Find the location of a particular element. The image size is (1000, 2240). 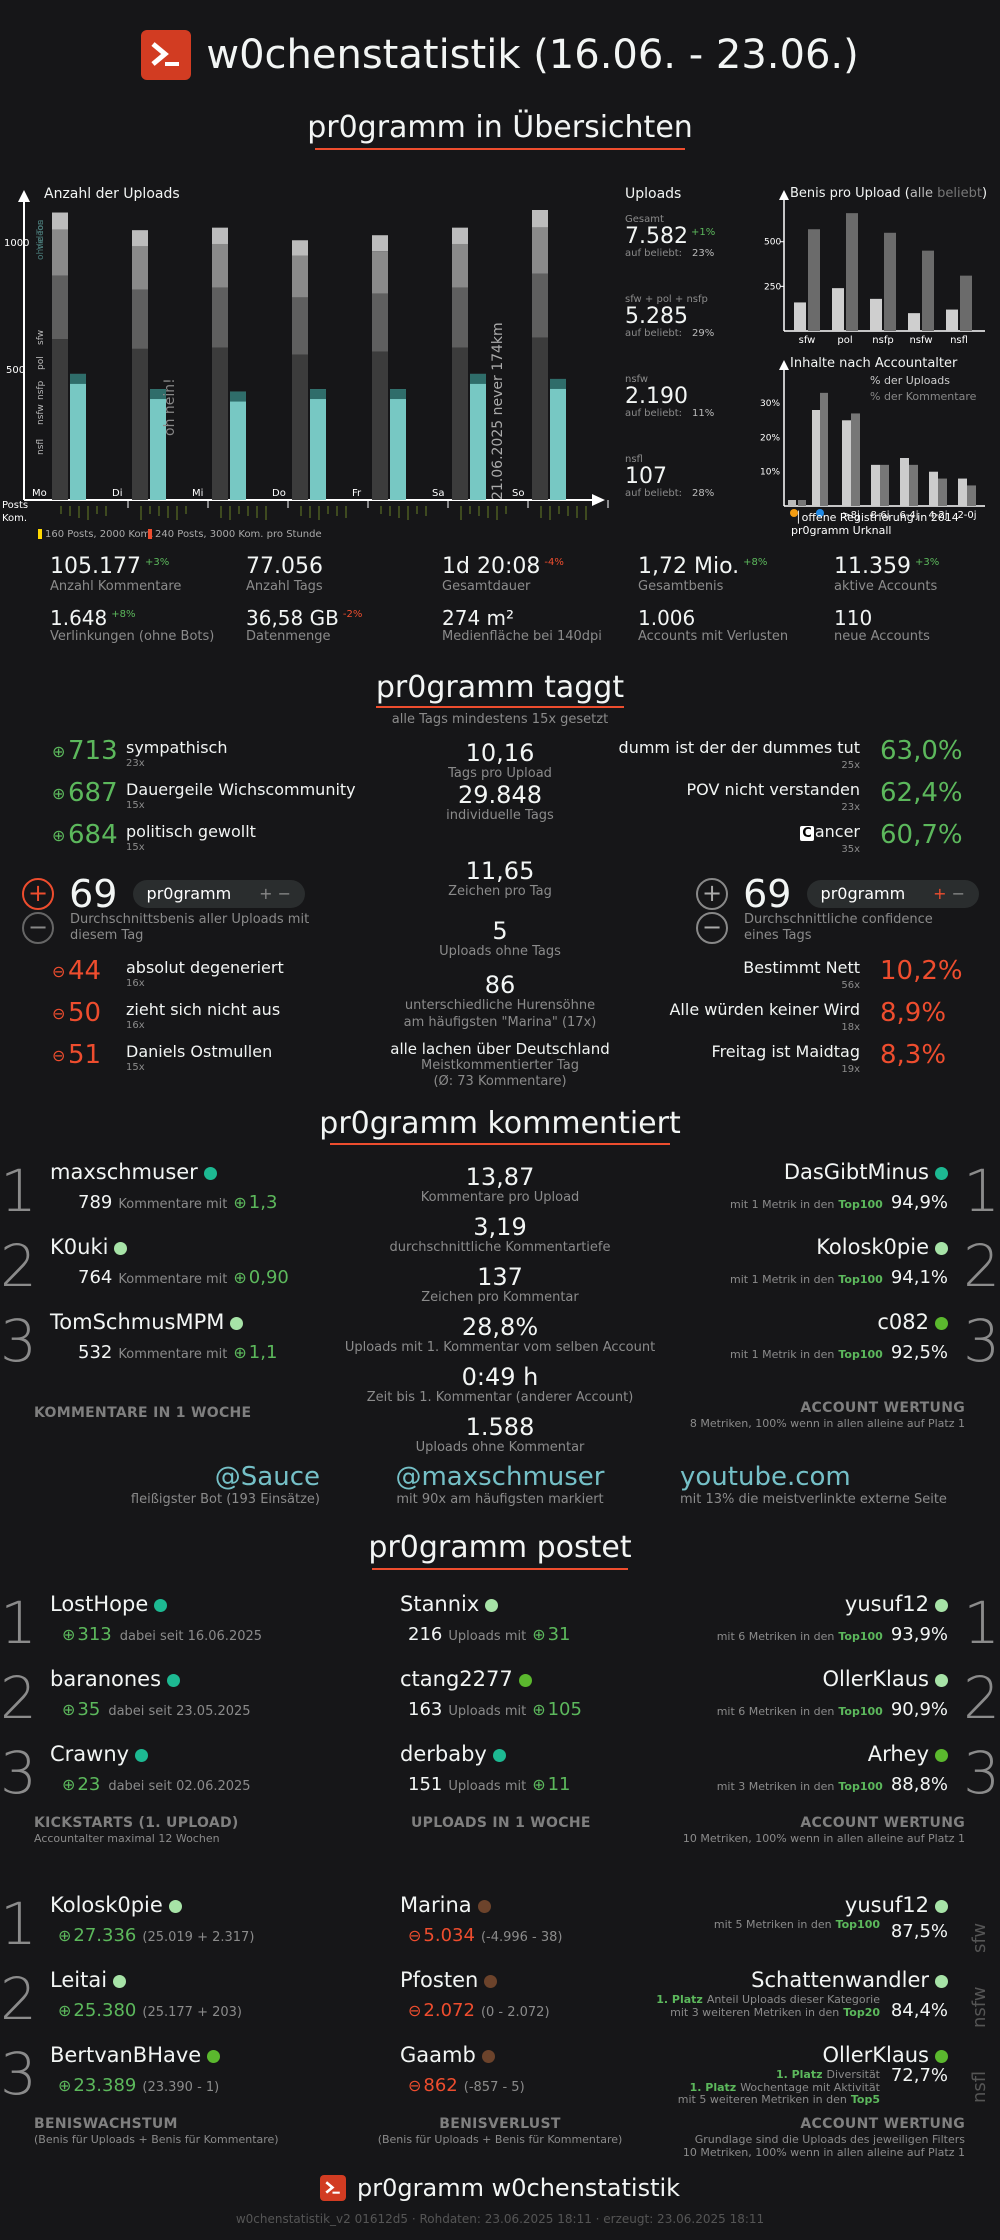

username: derbaby is located at coordinates (453, 1754).